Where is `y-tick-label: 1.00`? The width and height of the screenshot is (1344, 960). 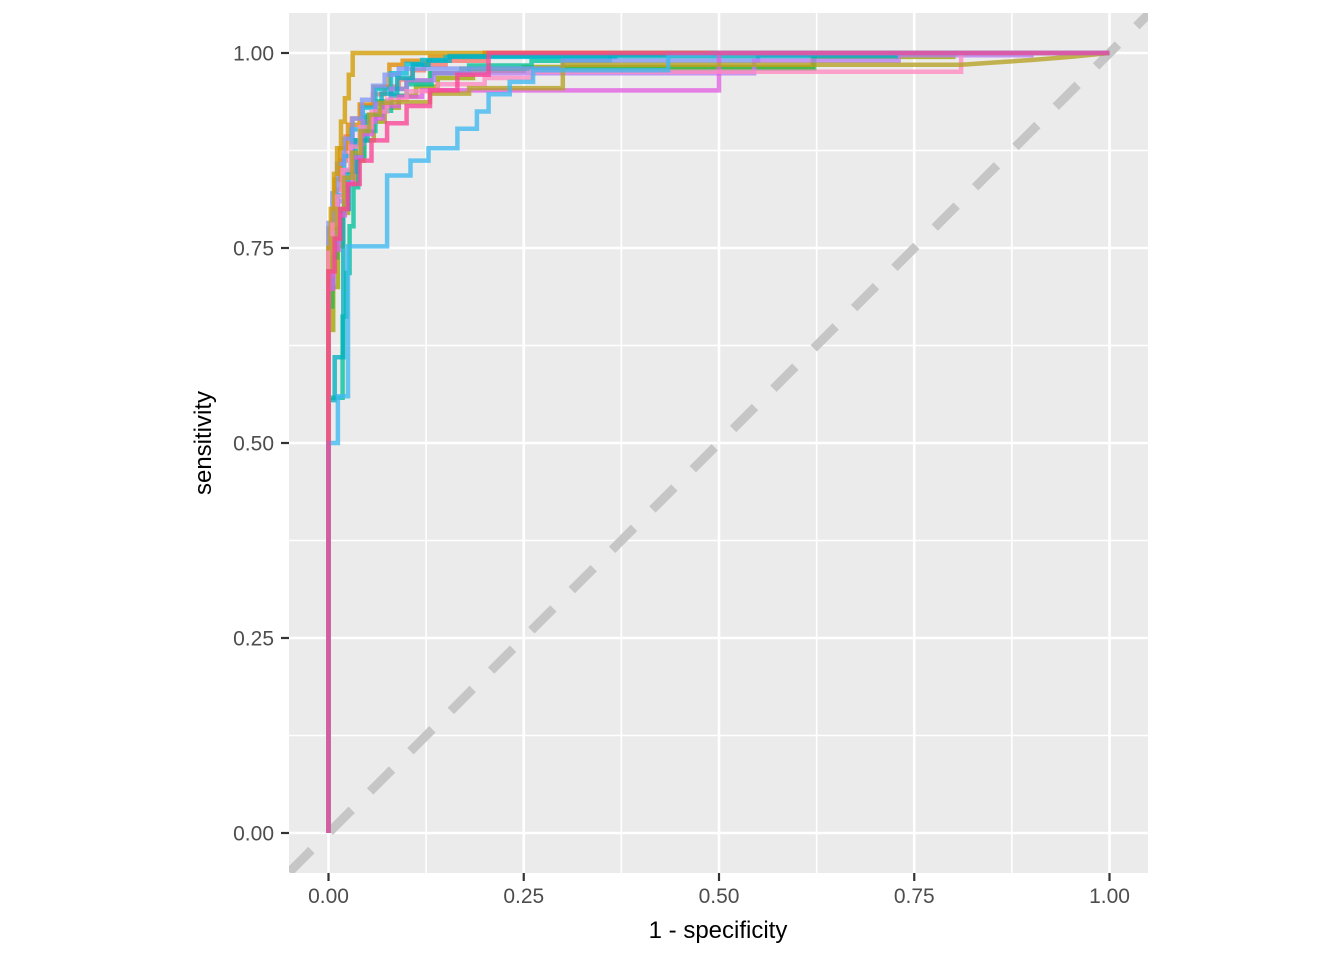 y-tick-label: 1.00 is located at coordinates (253, 54).